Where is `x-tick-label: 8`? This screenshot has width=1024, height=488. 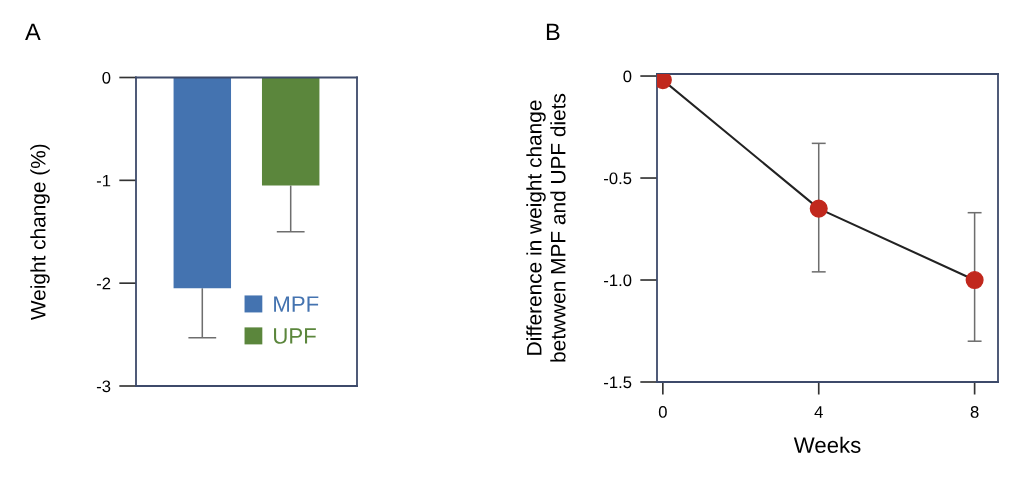
x-tick-label: 8 is located at coordinates (974, 412).